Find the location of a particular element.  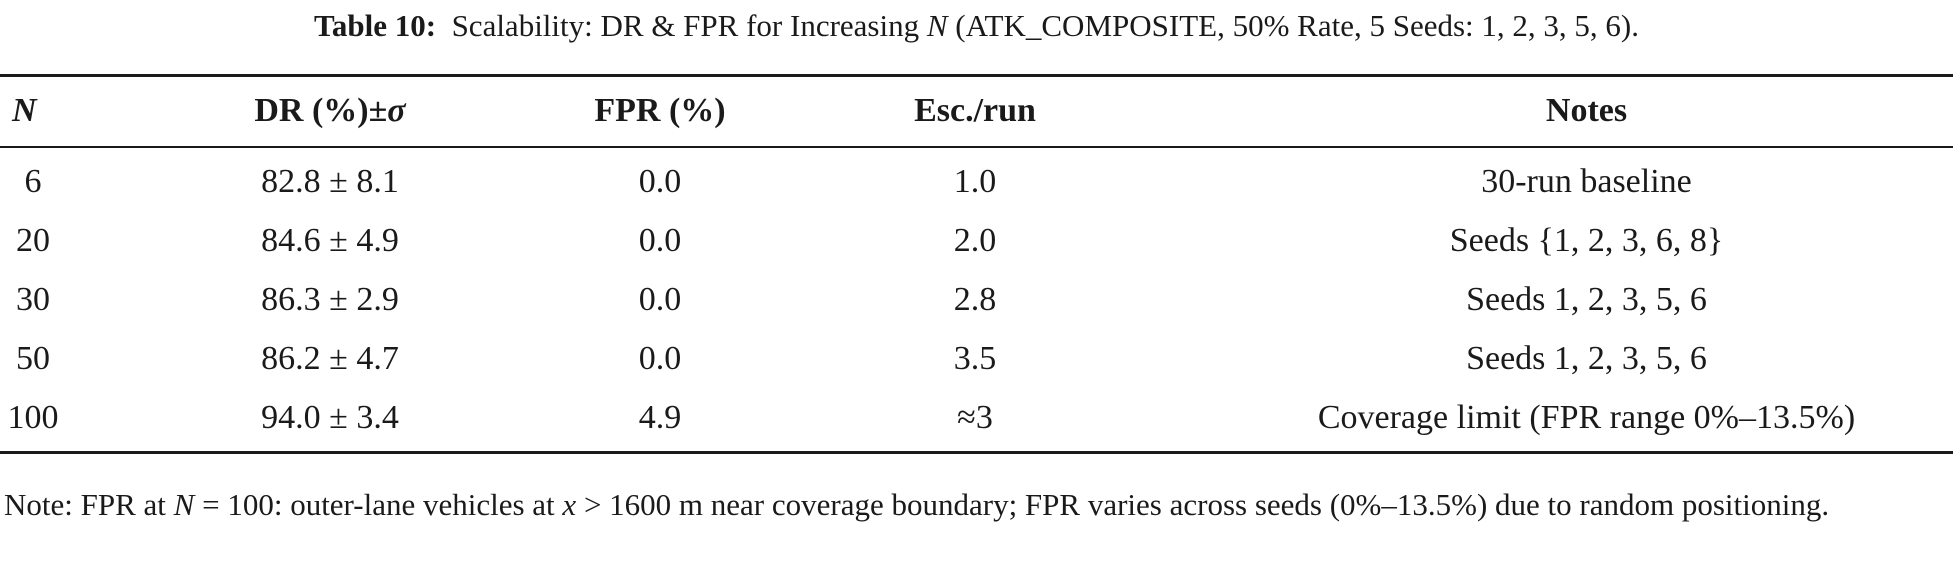

cell-esc: 2.0 is located at coordinates (975, 240).